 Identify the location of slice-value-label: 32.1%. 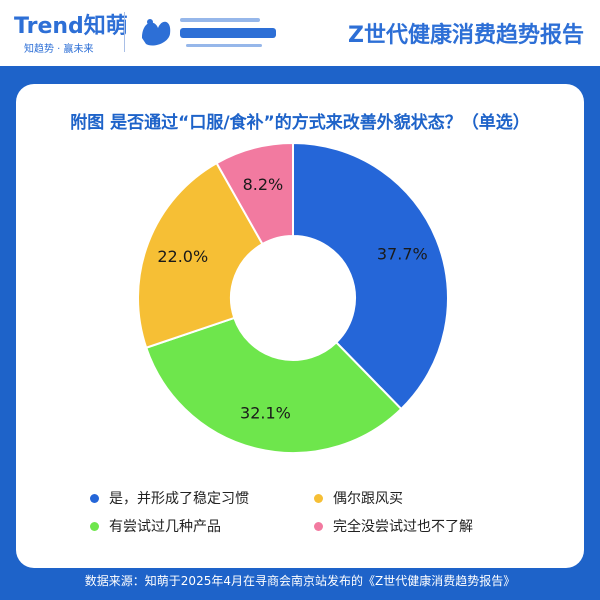
(265, 413).